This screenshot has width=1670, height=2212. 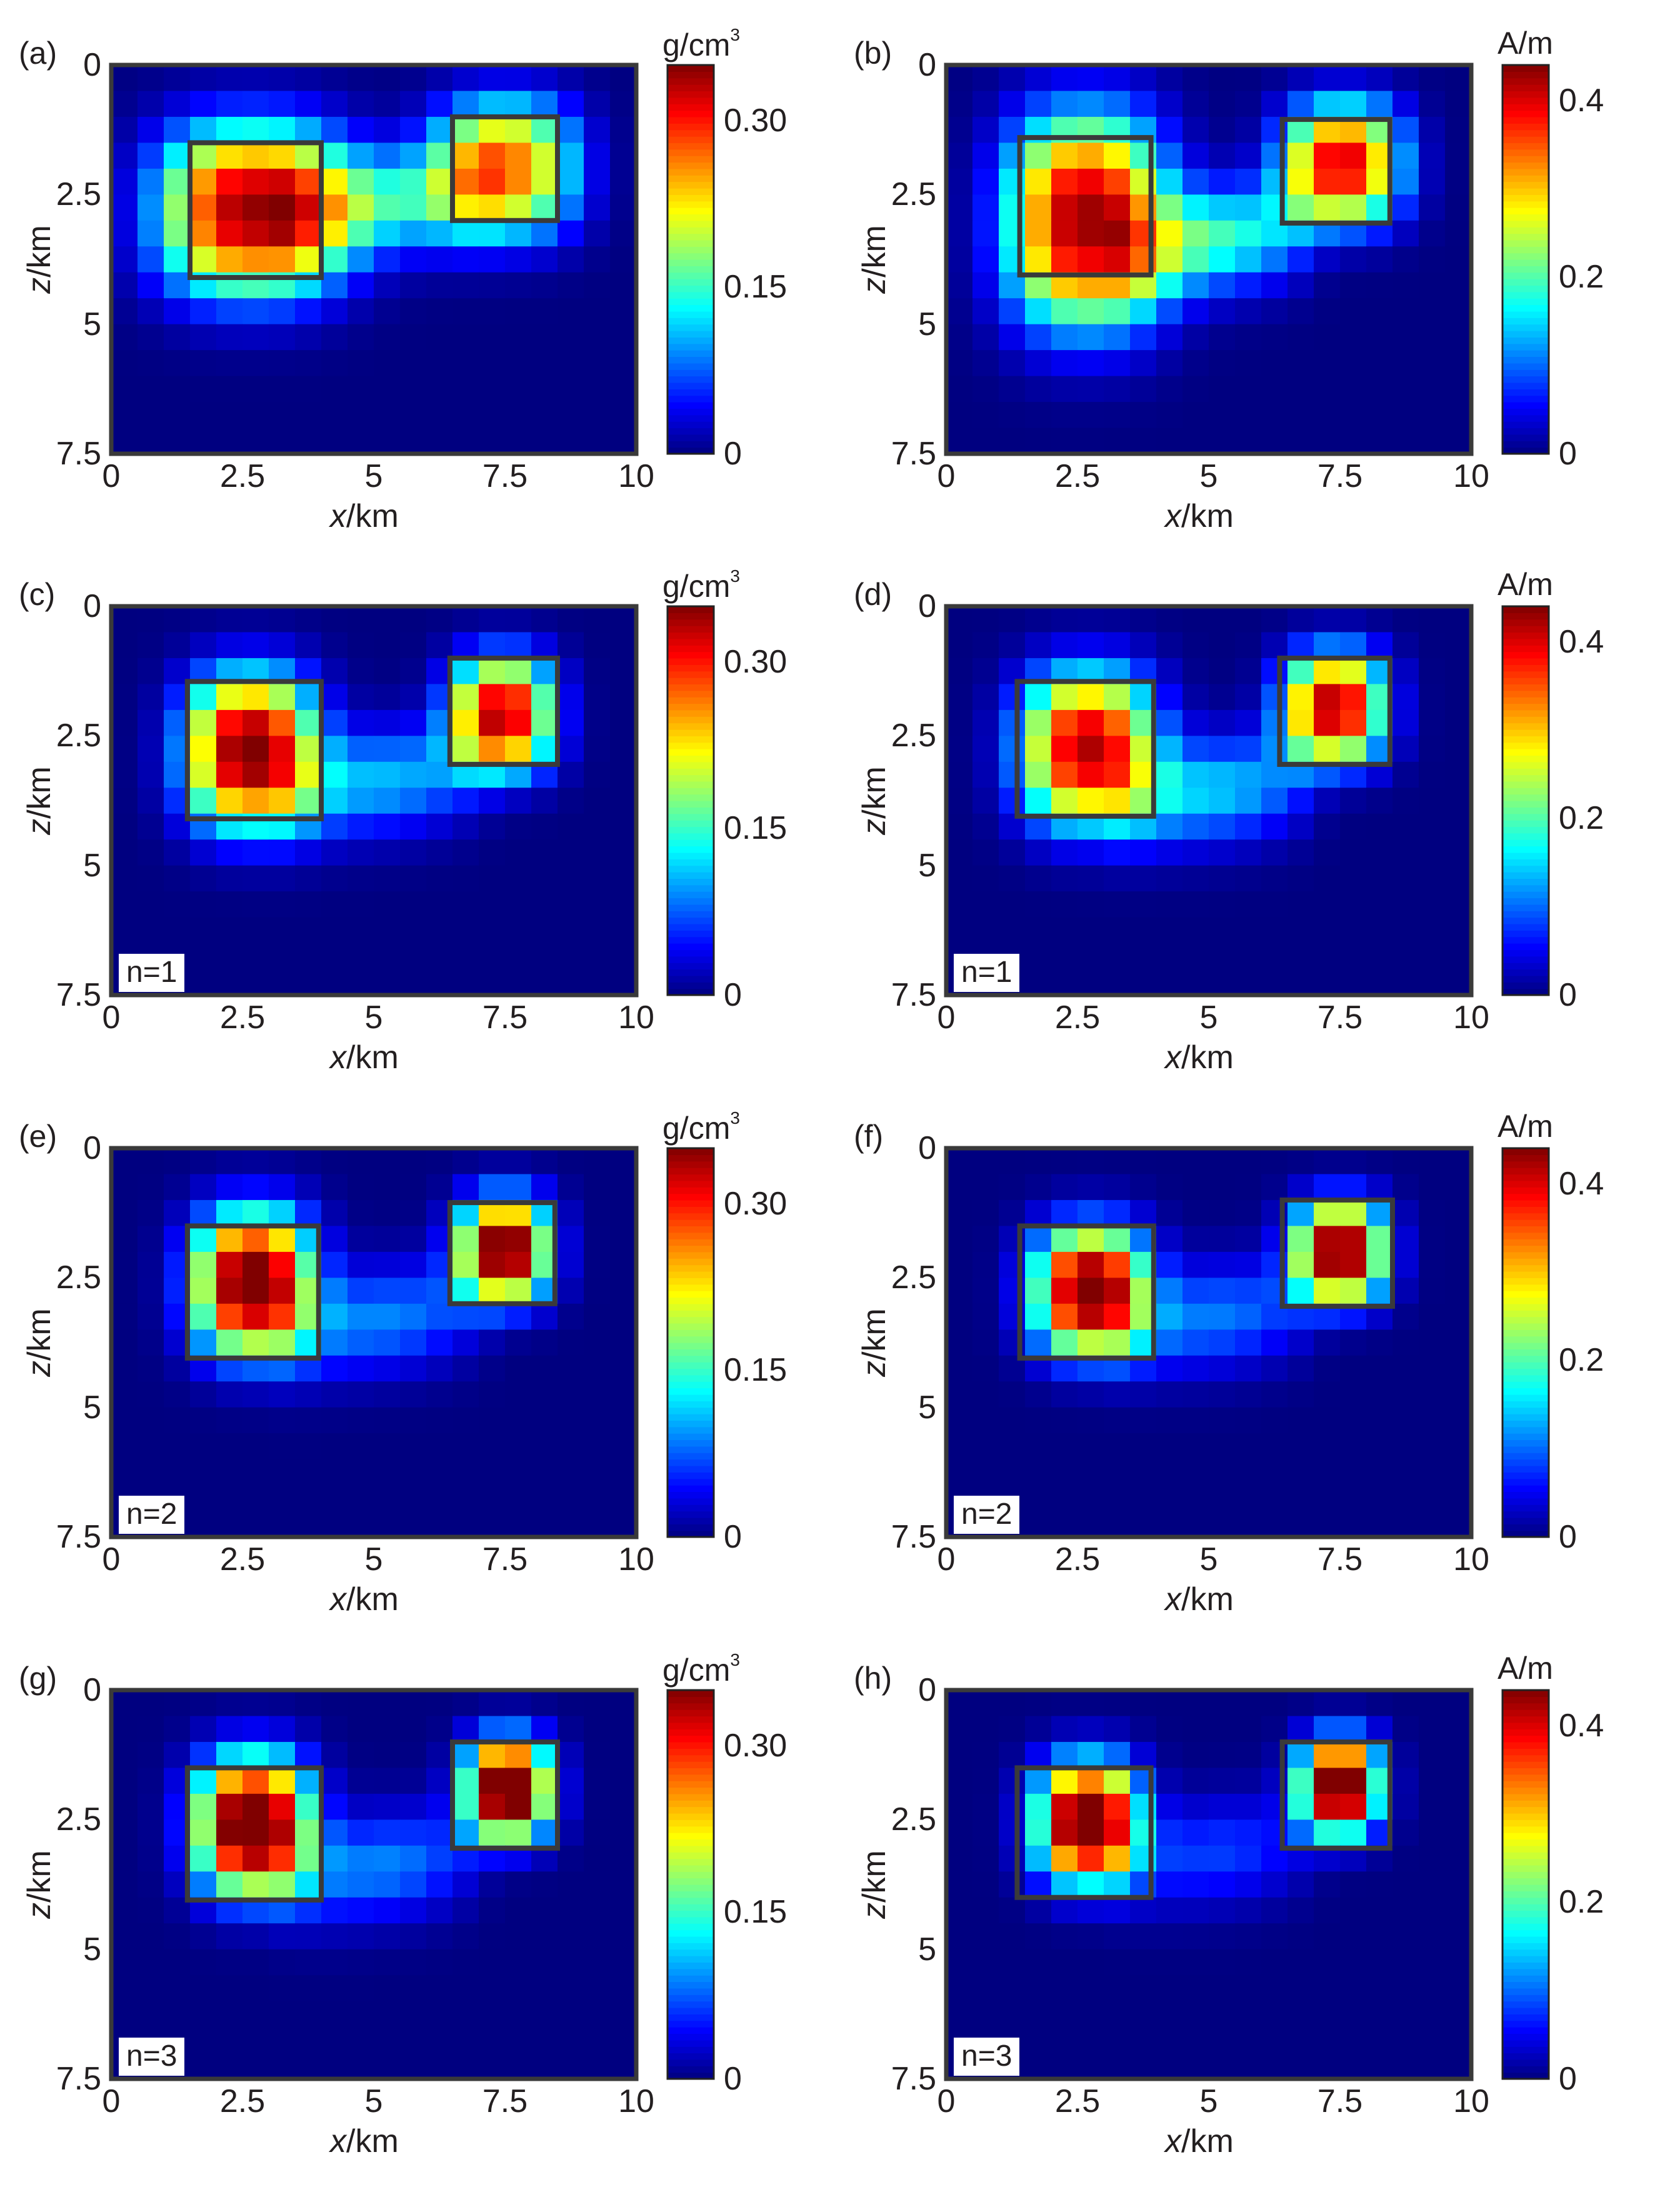 What do you see at coordinates (1568, 454) in the screenshot?
I see `colorbar-tick-text: 0` at bounding box center [1568, 454].